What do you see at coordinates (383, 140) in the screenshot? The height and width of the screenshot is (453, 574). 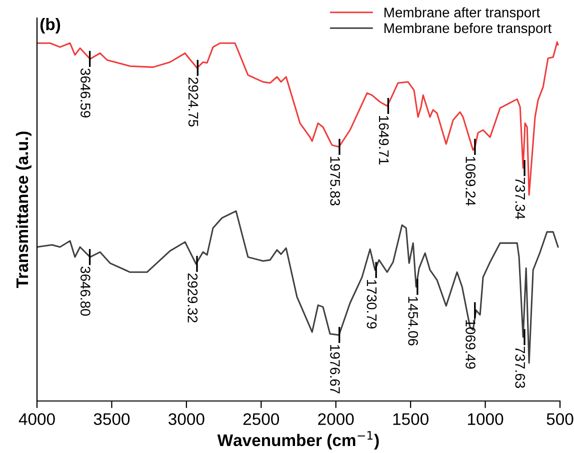 I see `annotation: 1649.71` at bounding box center [383, 140].